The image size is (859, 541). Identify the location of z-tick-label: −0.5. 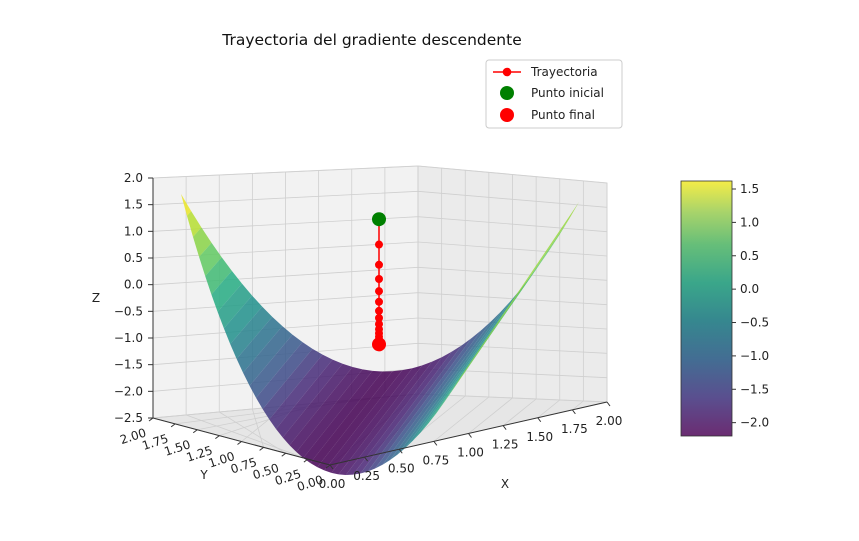
(128, 311).